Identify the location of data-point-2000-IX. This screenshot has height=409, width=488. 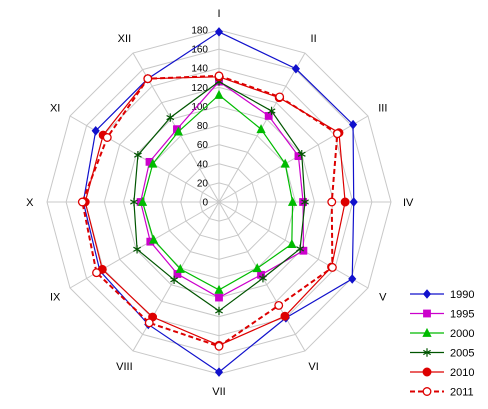
(154, 239).